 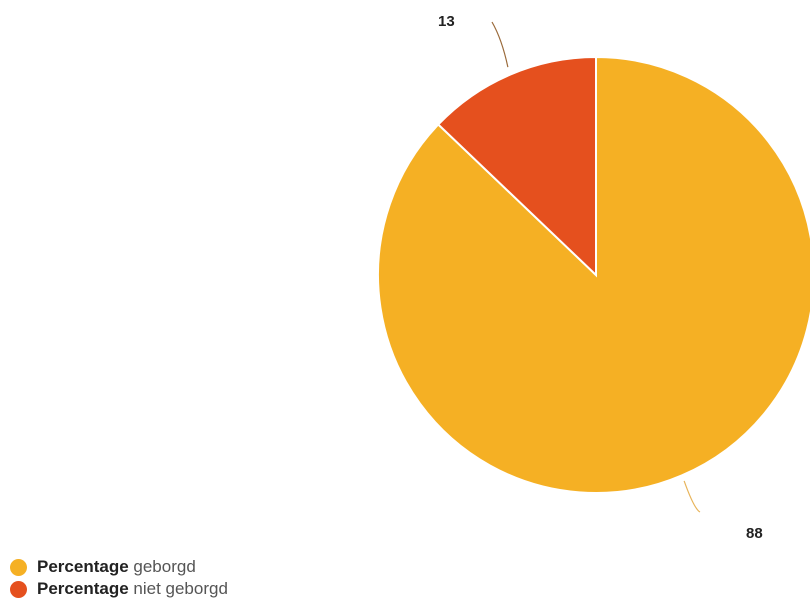 I want to click on legend-label-niet-geborgd: Percentage niet geborgd, so click(x=132, y=588).